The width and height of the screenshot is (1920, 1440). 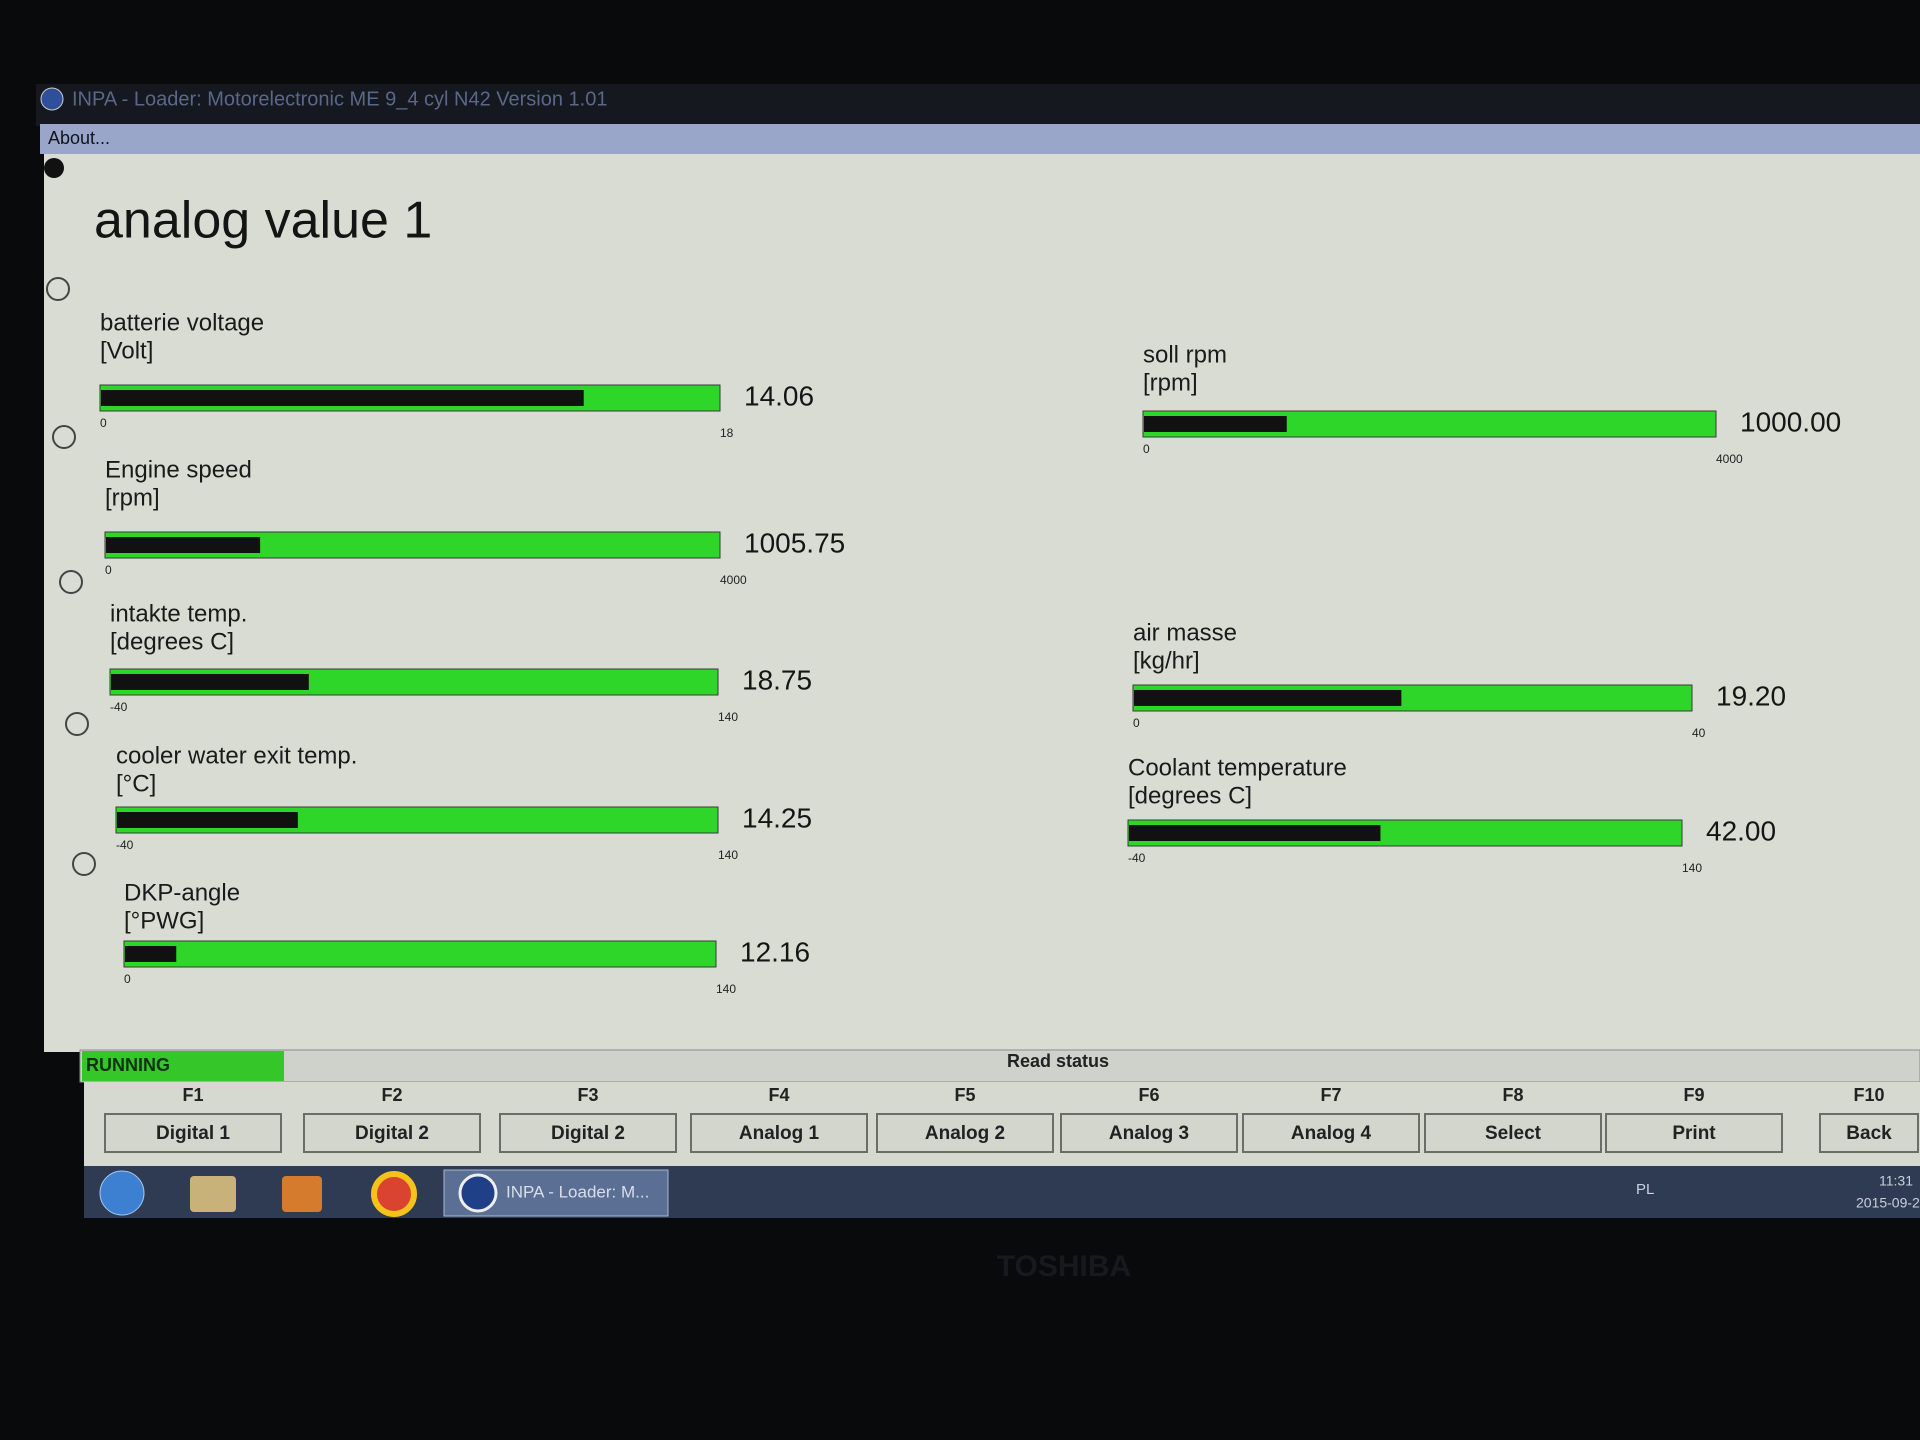 What do you see at coordinates (779, 395) in the screenshot?
I see `gauge-value: 14.06` at bounding box center [779, 395].